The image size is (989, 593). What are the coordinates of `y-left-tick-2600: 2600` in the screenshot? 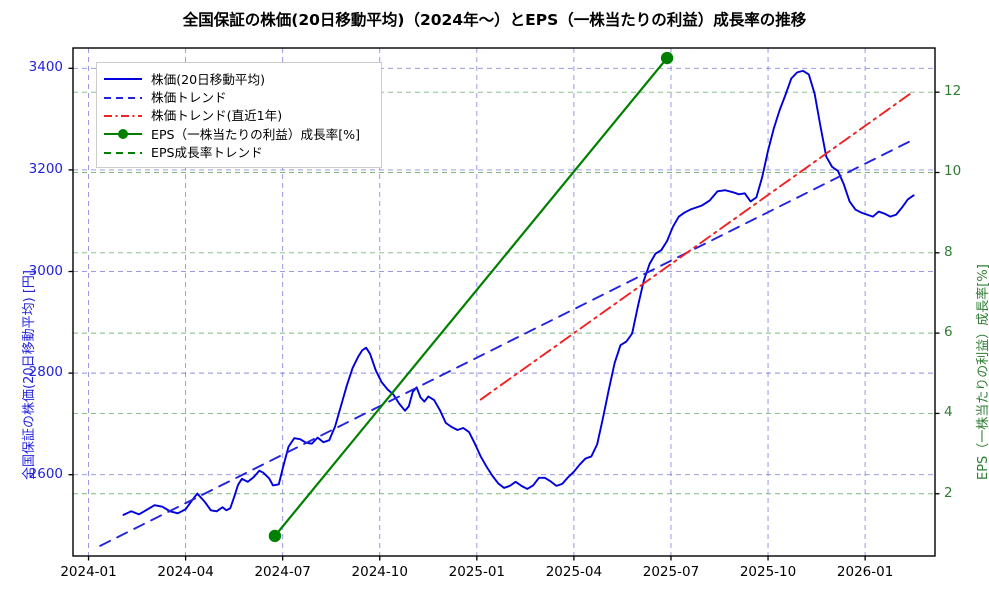 It's located at (45, 473).